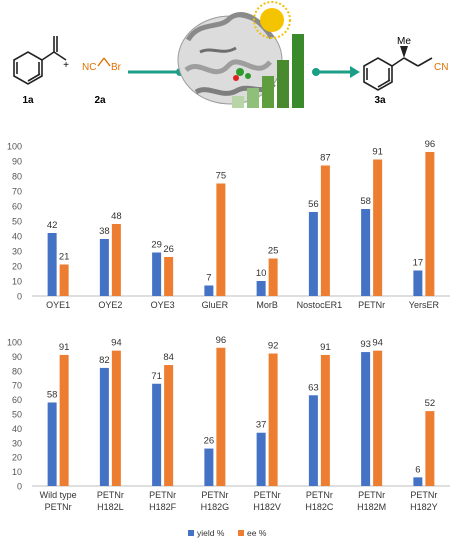  Describe the element at coordinates (261, 425) in the screenshot. I see `data-label: 37` at that location.